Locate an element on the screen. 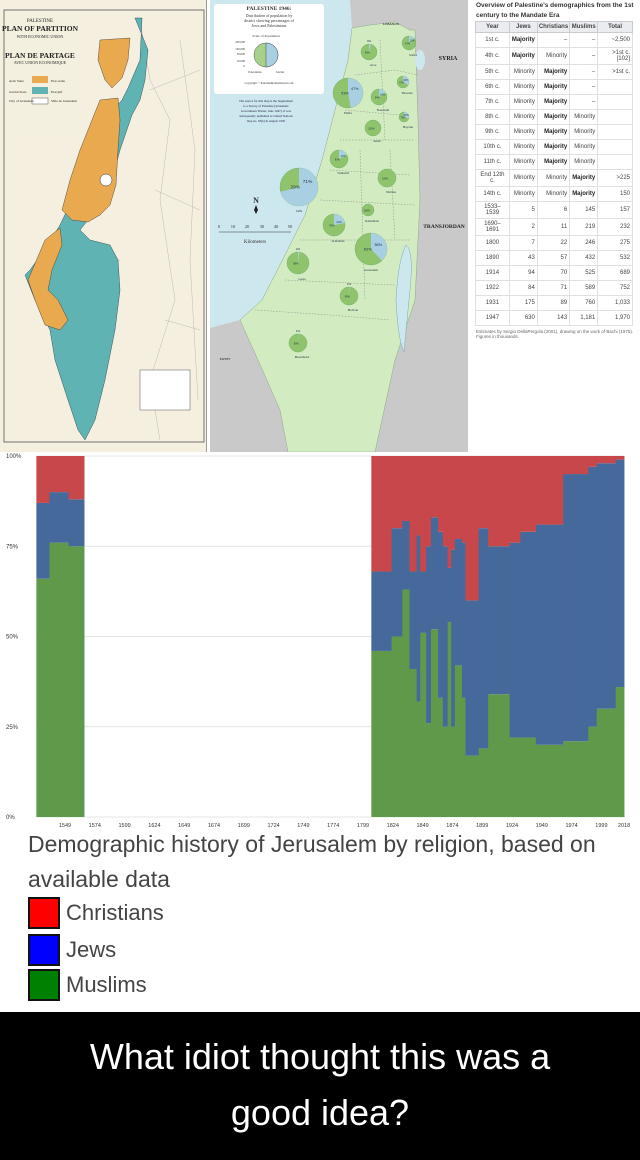  table-row: 1800 7 22 246 275 is located at coordinates (554, 243).